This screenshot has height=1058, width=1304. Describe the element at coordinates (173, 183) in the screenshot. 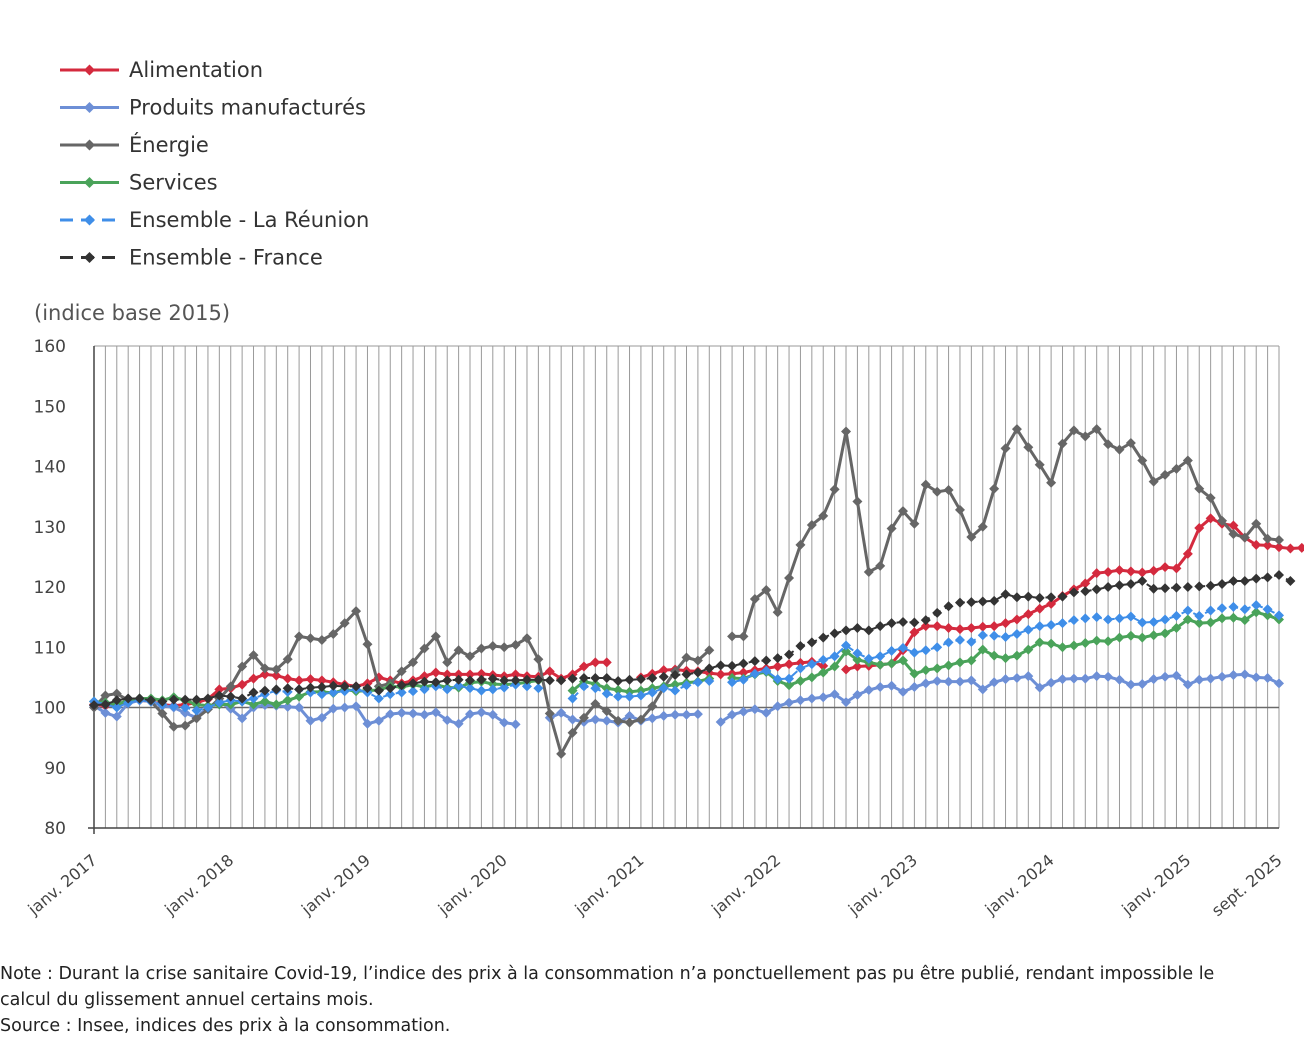

I see `legend-label: Services` at that location.